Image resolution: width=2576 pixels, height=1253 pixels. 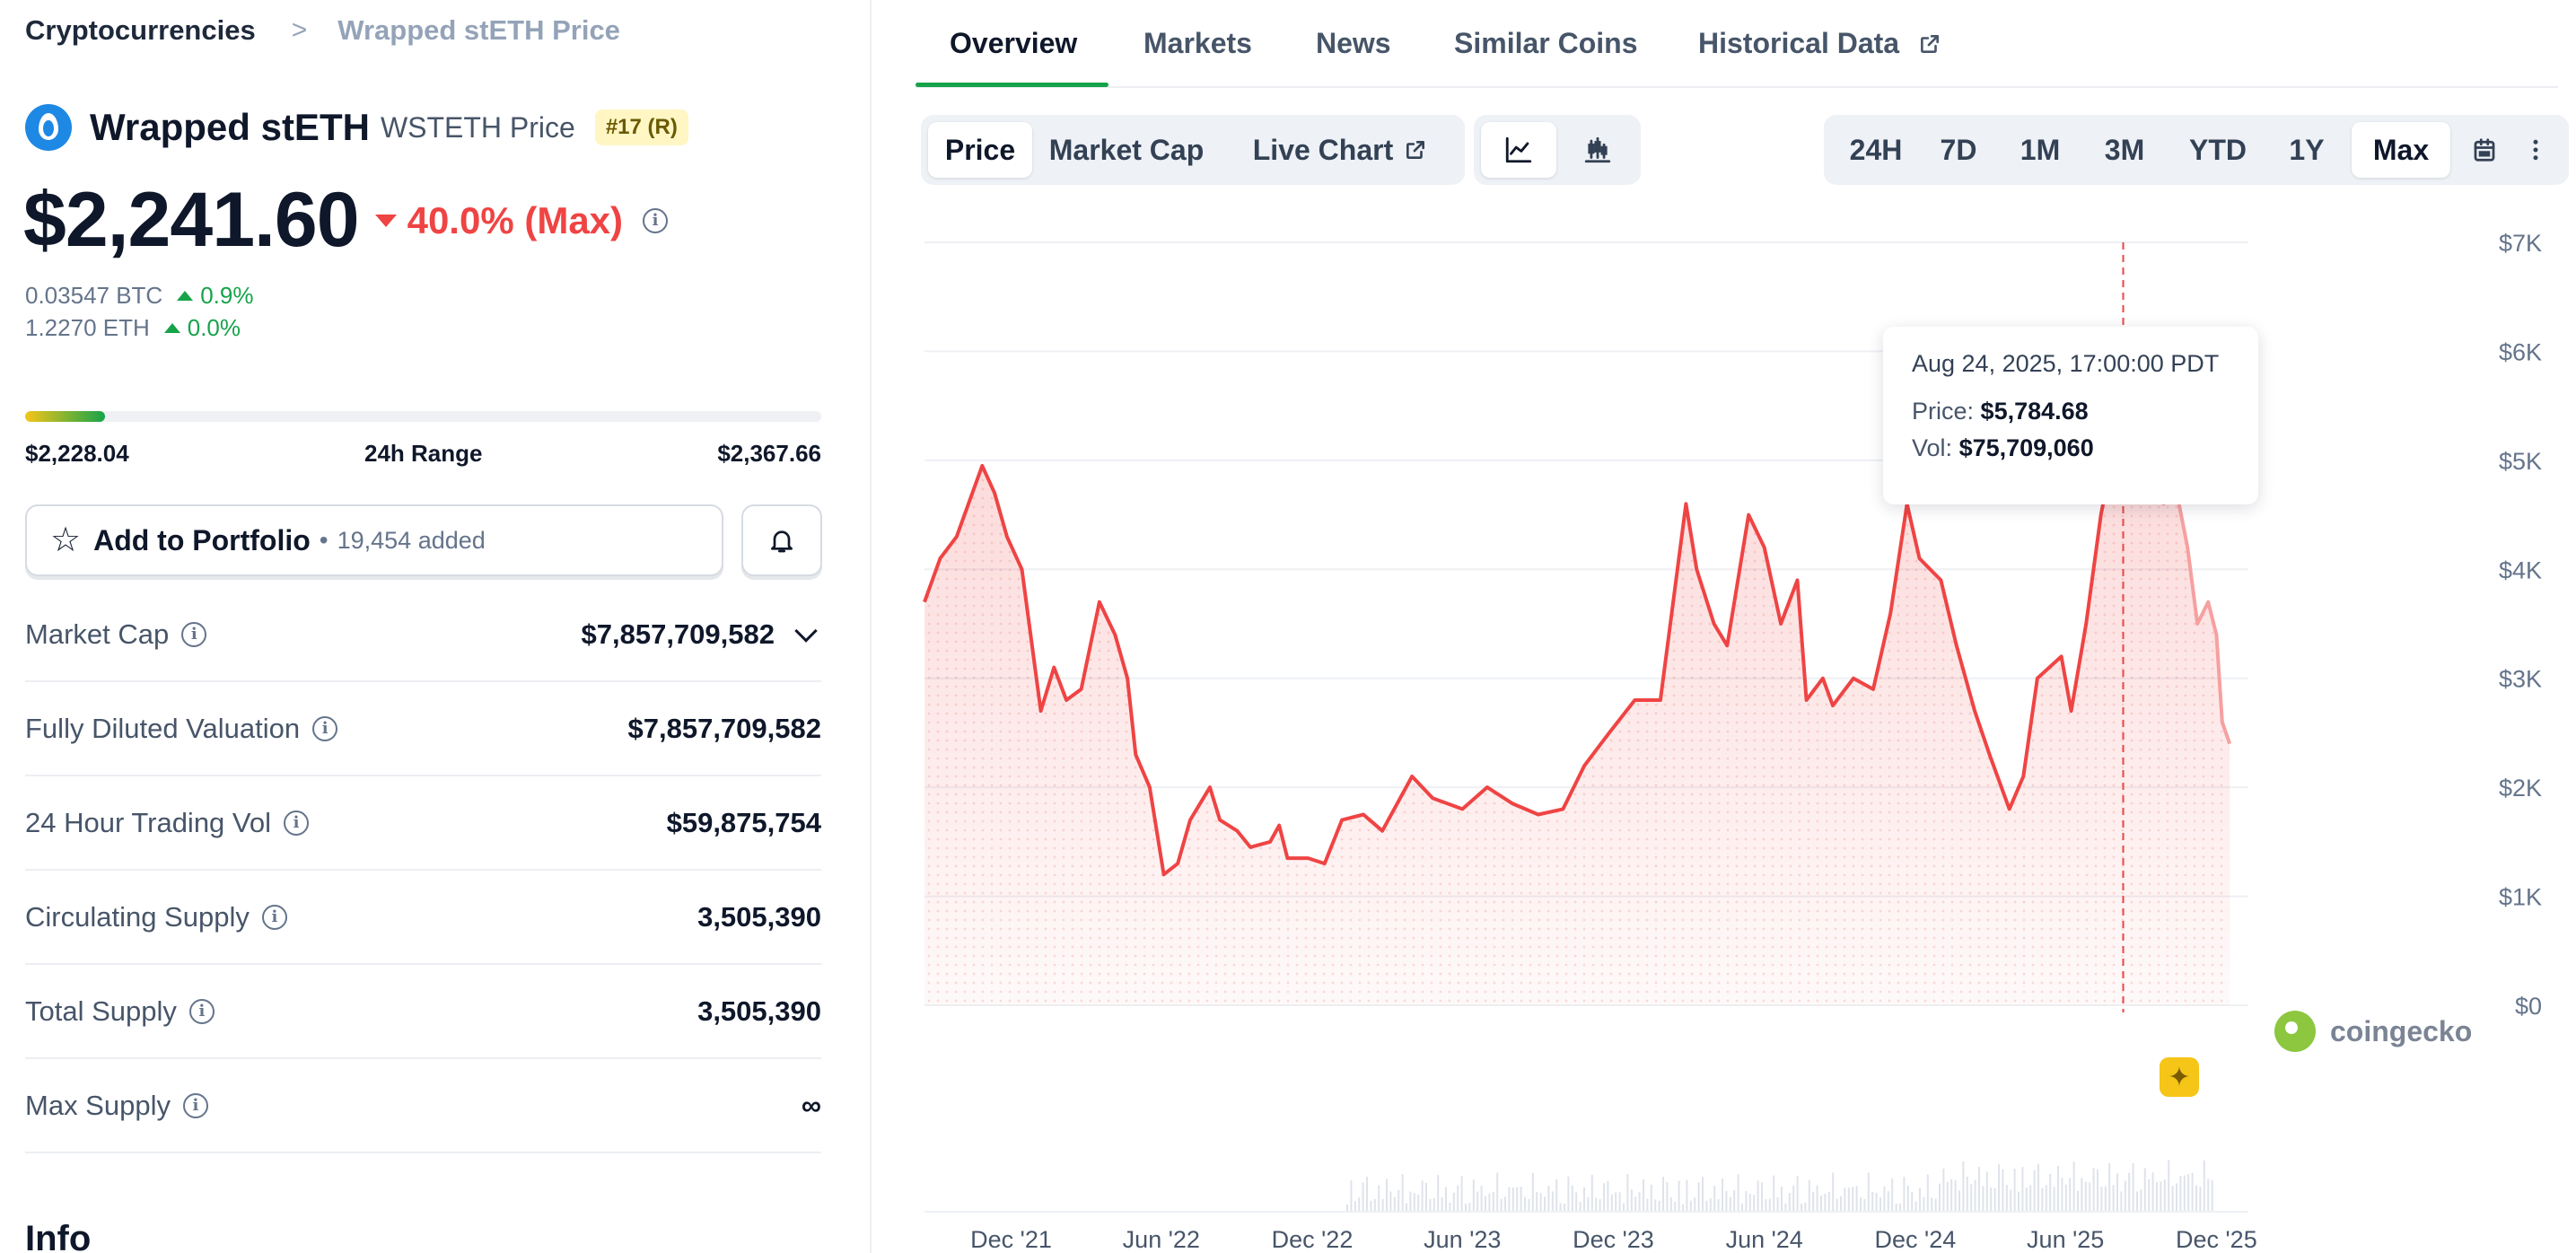 I want to click on range-3m: 3M, so click(x=2124, y=149).